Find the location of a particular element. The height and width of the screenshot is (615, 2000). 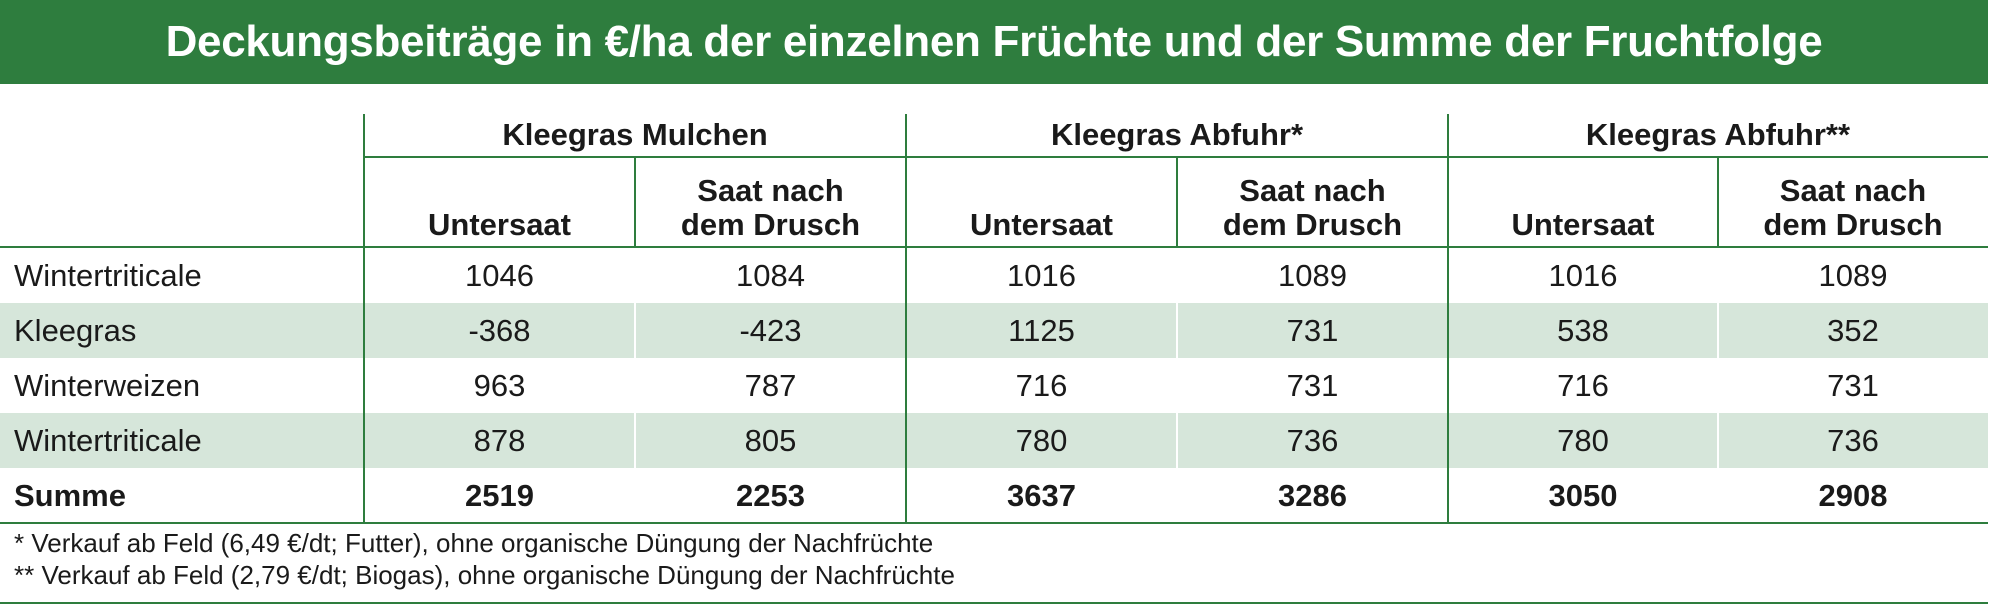

table-cell: 352 is located at coordinates (1853, 330).